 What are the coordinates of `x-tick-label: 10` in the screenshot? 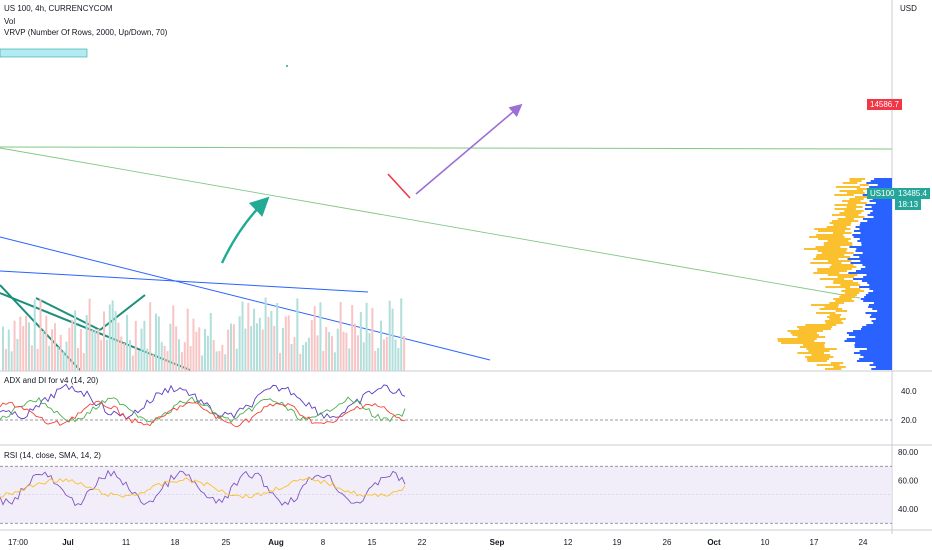 It's located at (765, 542).